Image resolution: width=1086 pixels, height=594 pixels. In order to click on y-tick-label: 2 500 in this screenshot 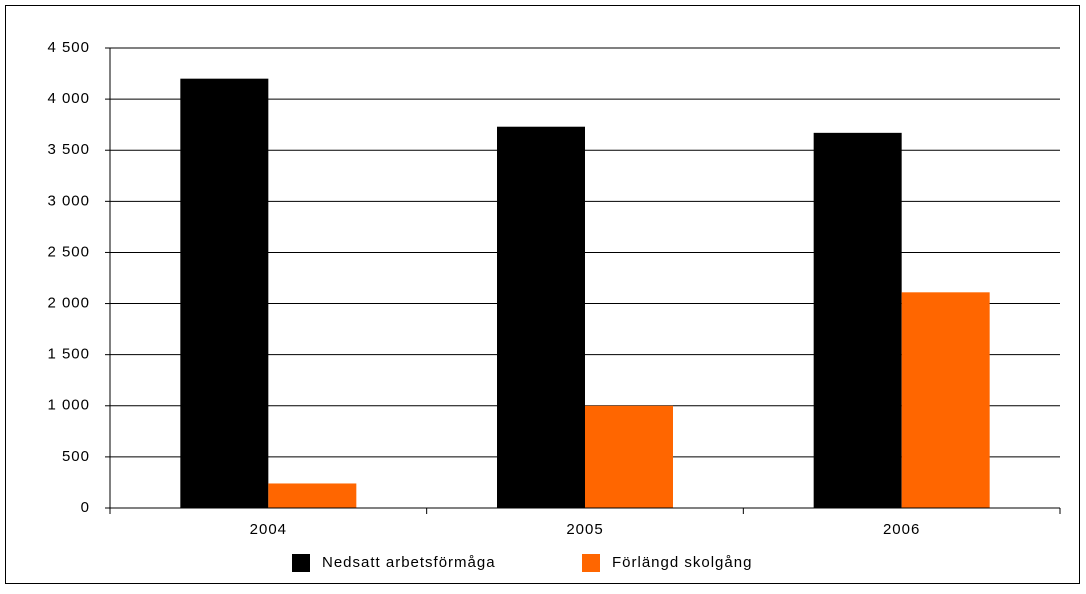, I will do `click(68, 251)`.